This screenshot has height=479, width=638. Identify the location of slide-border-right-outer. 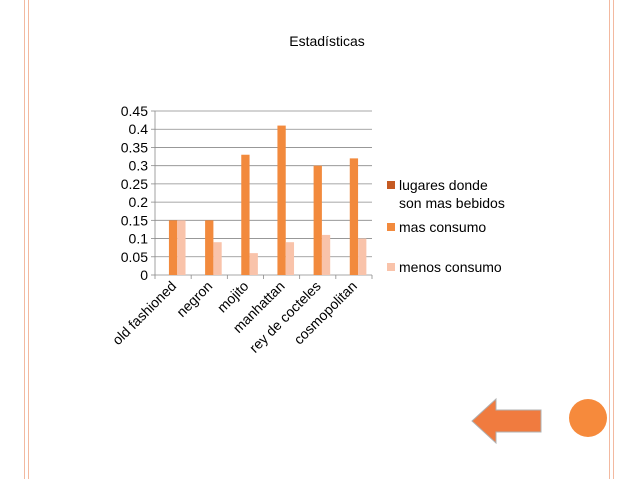
(613, 239).